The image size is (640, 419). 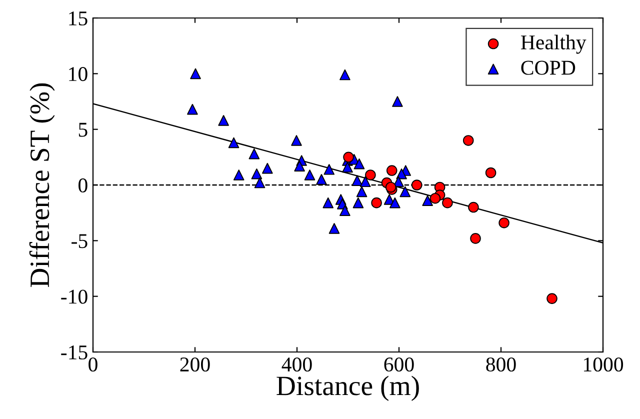 I want to click on legend-label: COPD, so click(x=548, y=67).